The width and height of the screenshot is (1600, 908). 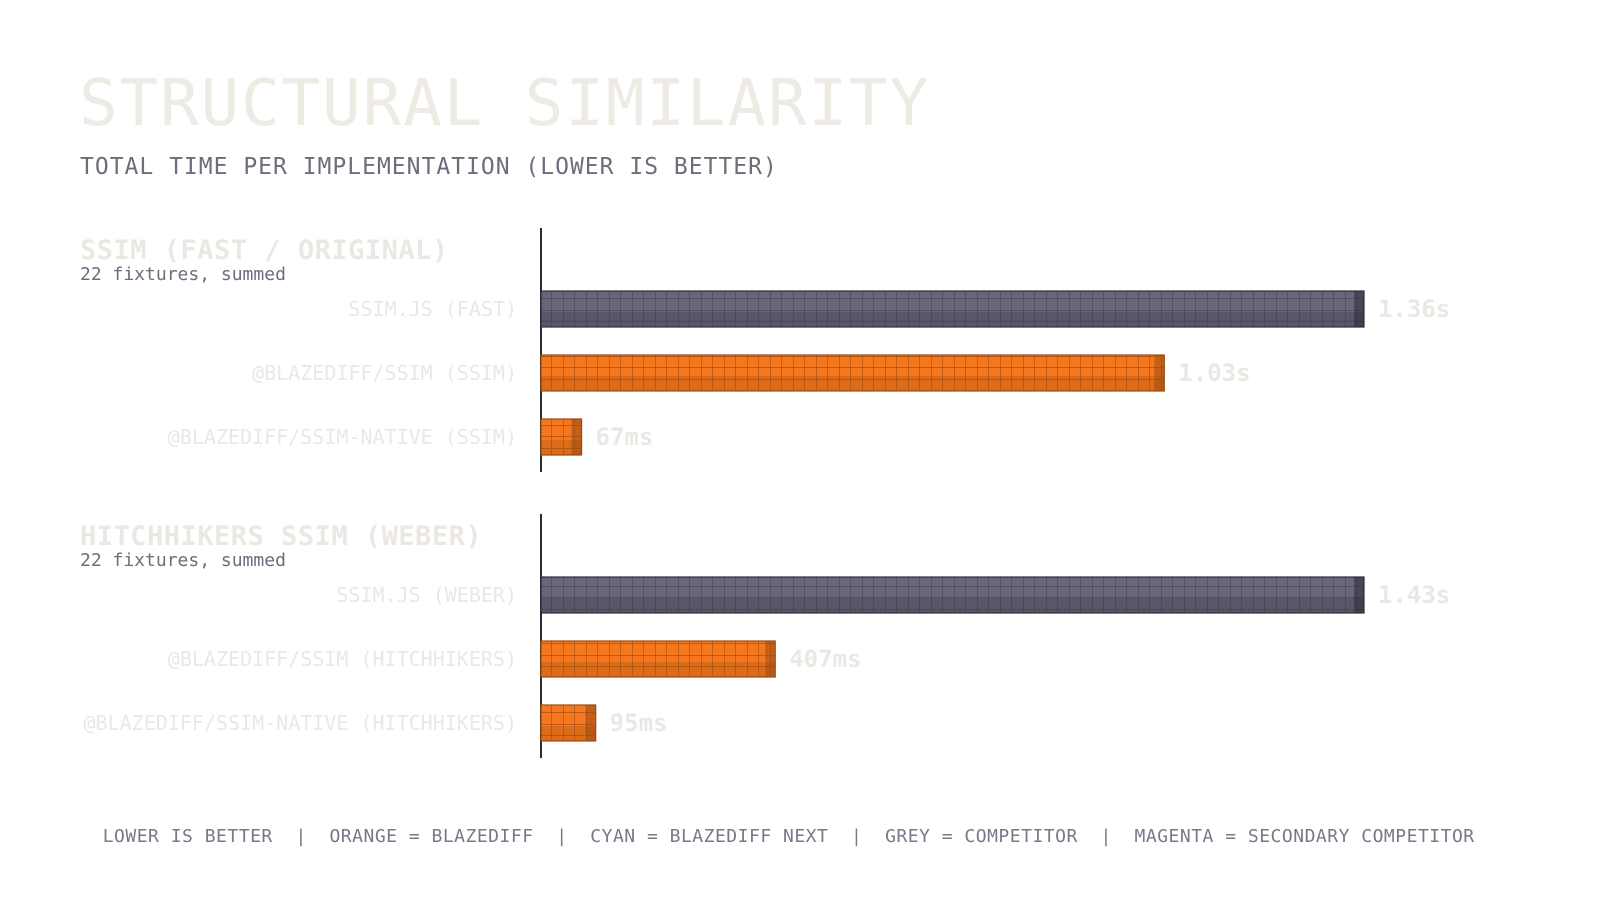 I want to click on value-label: 1.03s, so click(x=1214, y=373).